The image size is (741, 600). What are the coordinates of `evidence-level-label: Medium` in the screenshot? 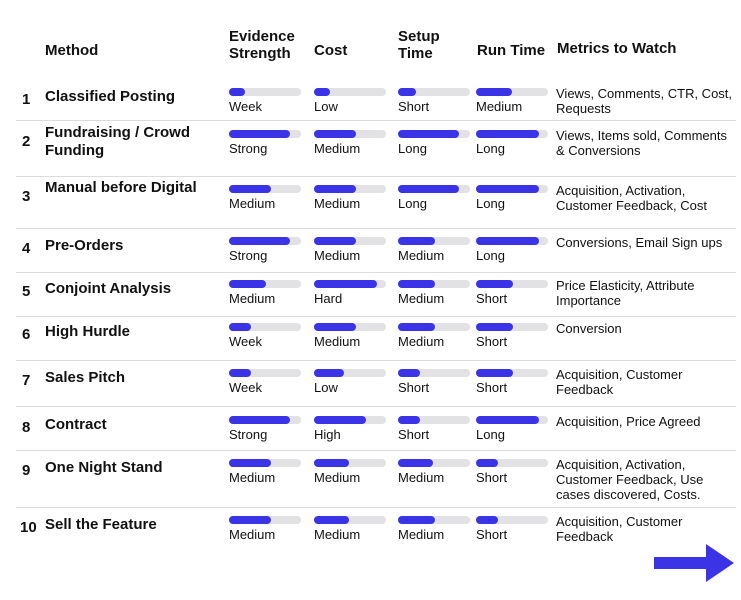 It's located at (252, 477).